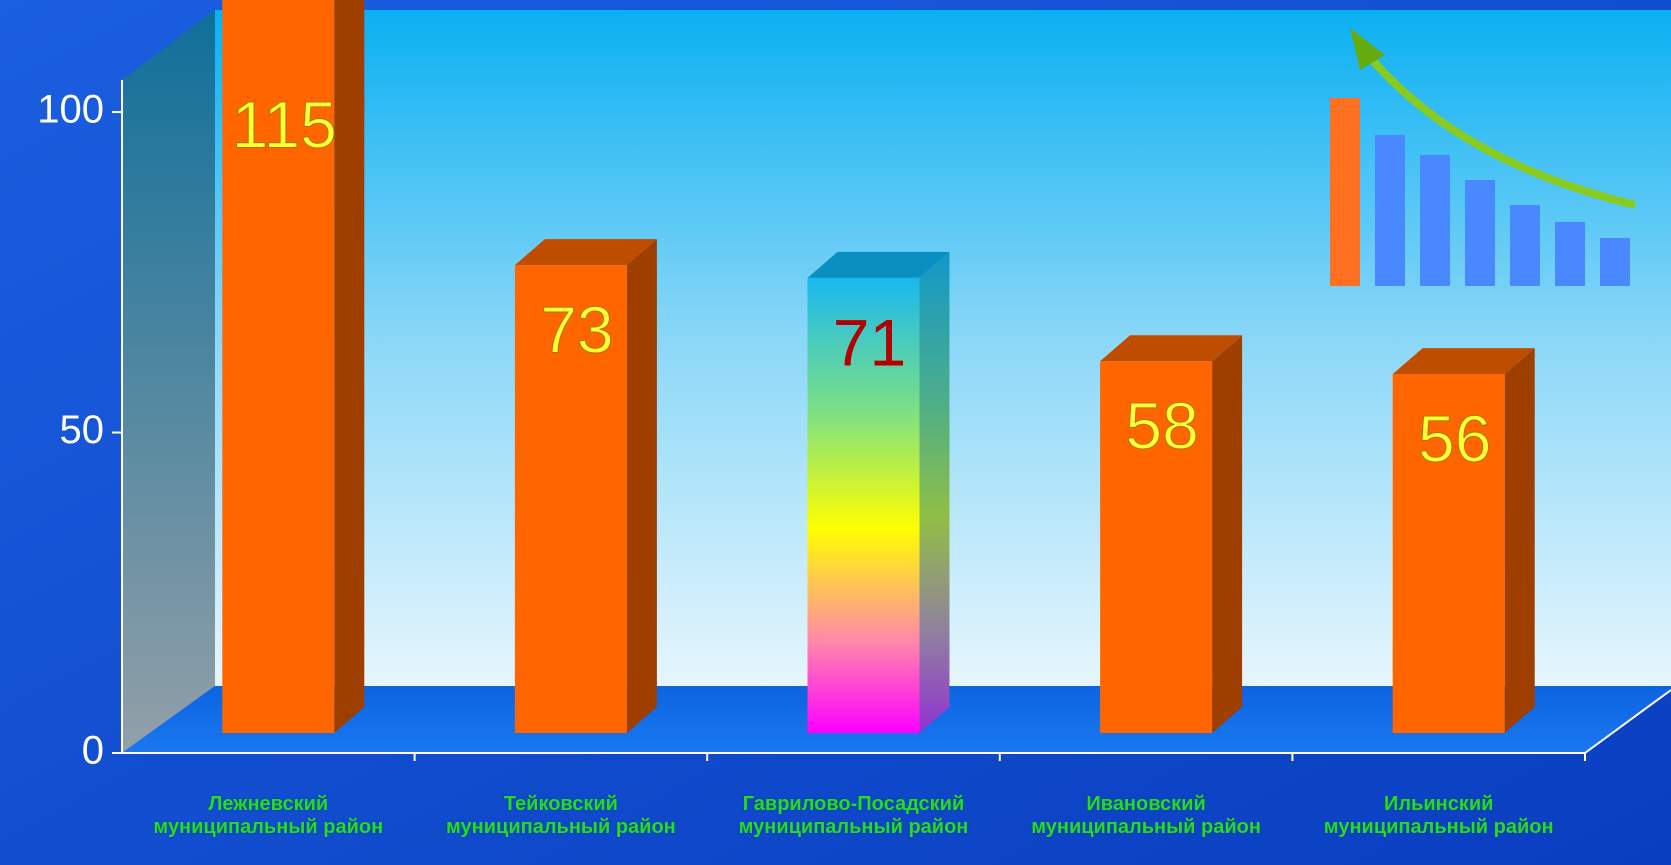 Image resolution: width=1671 pixels, height=865 pixels. Describe the element at coordinates (1438, 815) in the screenshot. I see `x-tick-label: Ильинский муниципальный район` at that location.